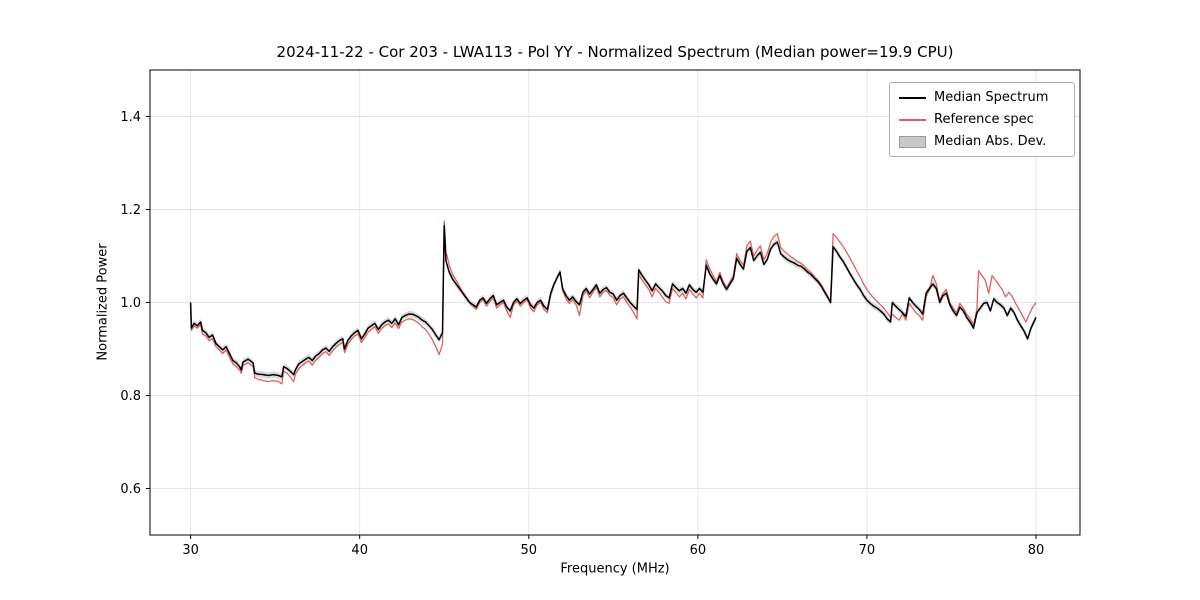 This screenshot has height=600, width=1200. What do you see at coordinates (130, 210) in the screenshot?
I see `y-tick-label: 1.2` at bounding box center [130, 210].